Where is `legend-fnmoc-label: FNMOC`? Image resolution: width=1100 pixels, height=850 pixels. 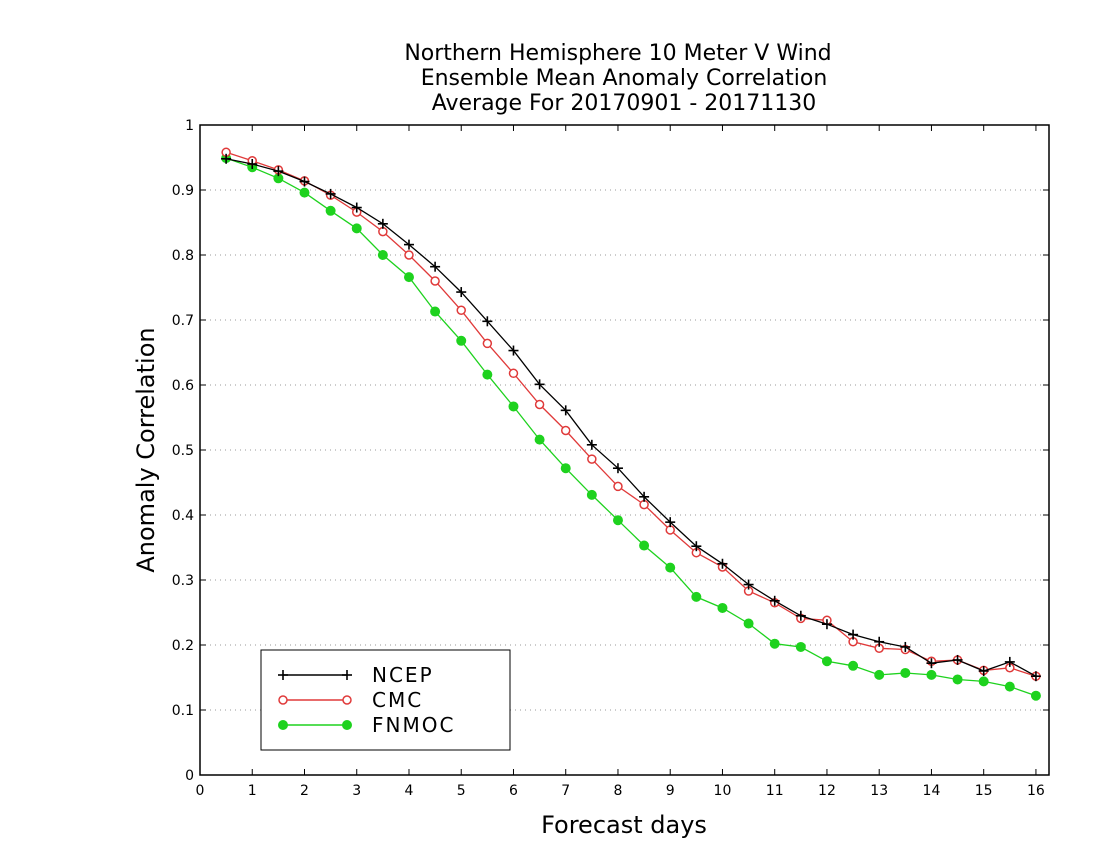 legend-fnmoc-label: FNMOC is located at coordinates (413, 725).